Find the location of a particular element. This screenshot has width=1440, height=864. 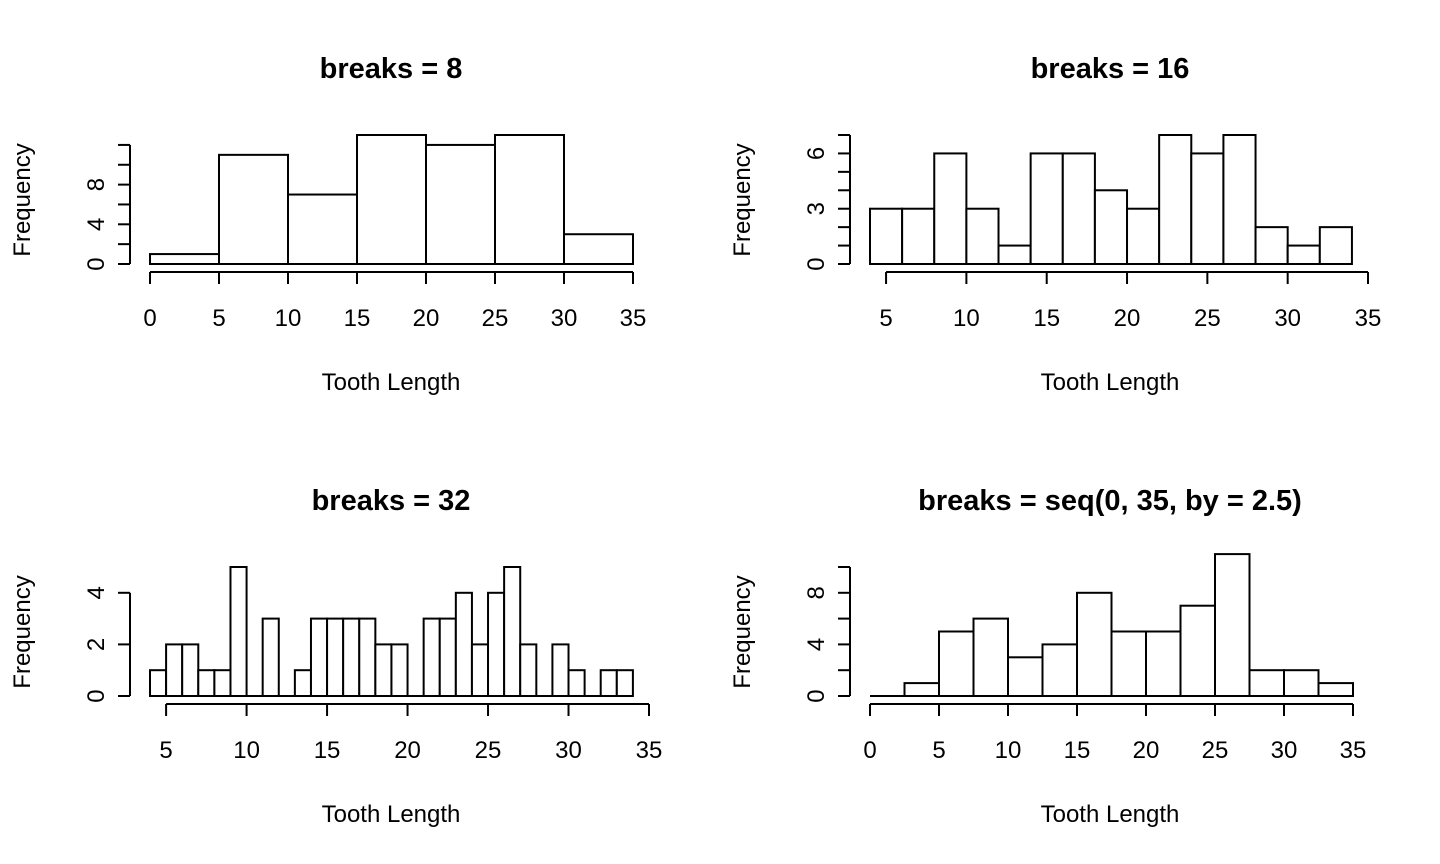

y-tick-label: 3 is located at coordinates (816, 208).